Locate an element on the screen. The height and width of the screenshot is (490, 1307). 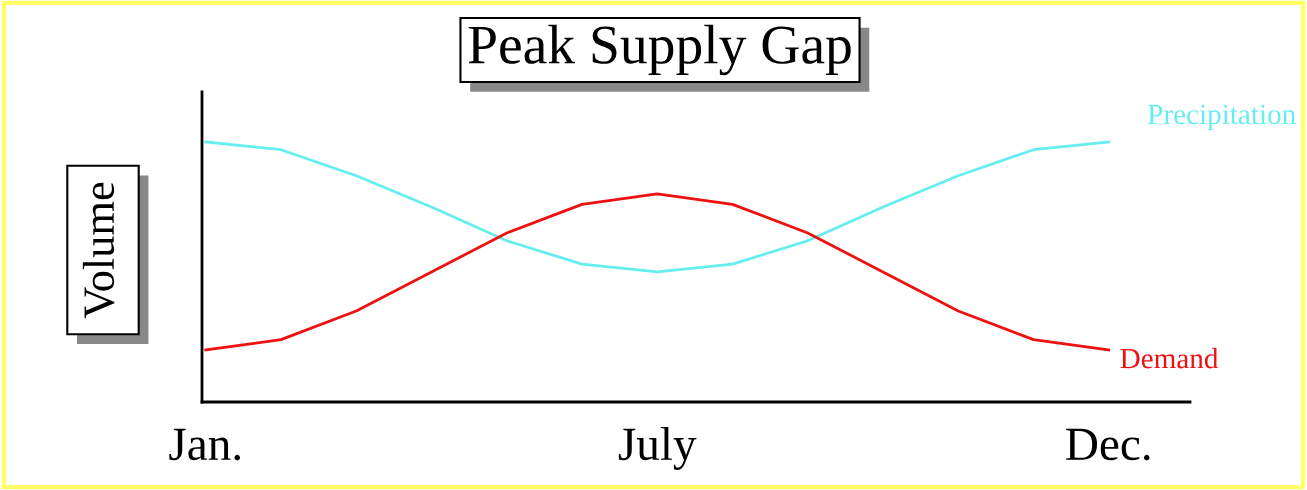
x-tick-label: Jan. is located at coordinates (205, 444).